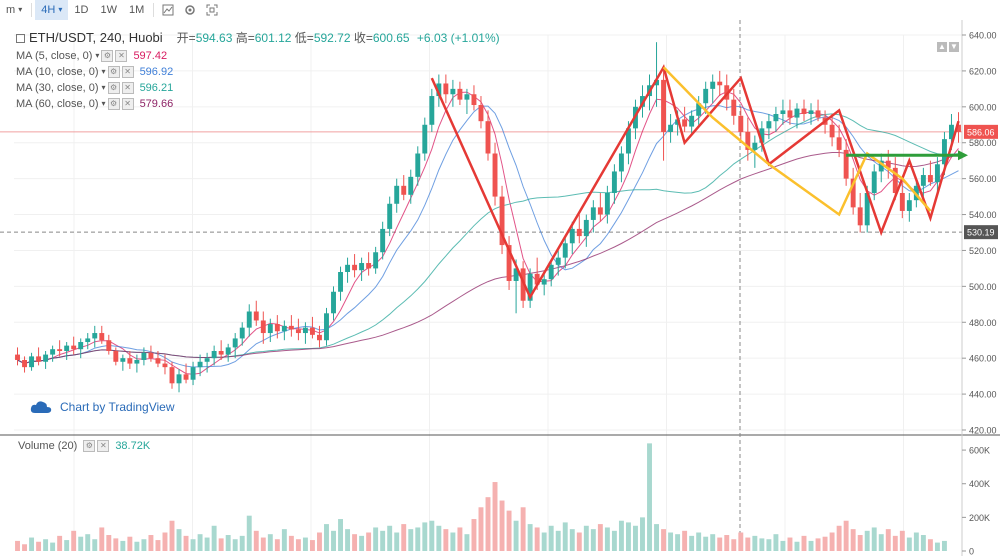 This screenshot has width=1000, height=556. What do you see at coordinates (258, 72) in the screenshot?
I see `indicator-row-ma10: MA (10, close, 0) ▾ ⚙ ✕ 596.92` at bounding box center [258, 72].